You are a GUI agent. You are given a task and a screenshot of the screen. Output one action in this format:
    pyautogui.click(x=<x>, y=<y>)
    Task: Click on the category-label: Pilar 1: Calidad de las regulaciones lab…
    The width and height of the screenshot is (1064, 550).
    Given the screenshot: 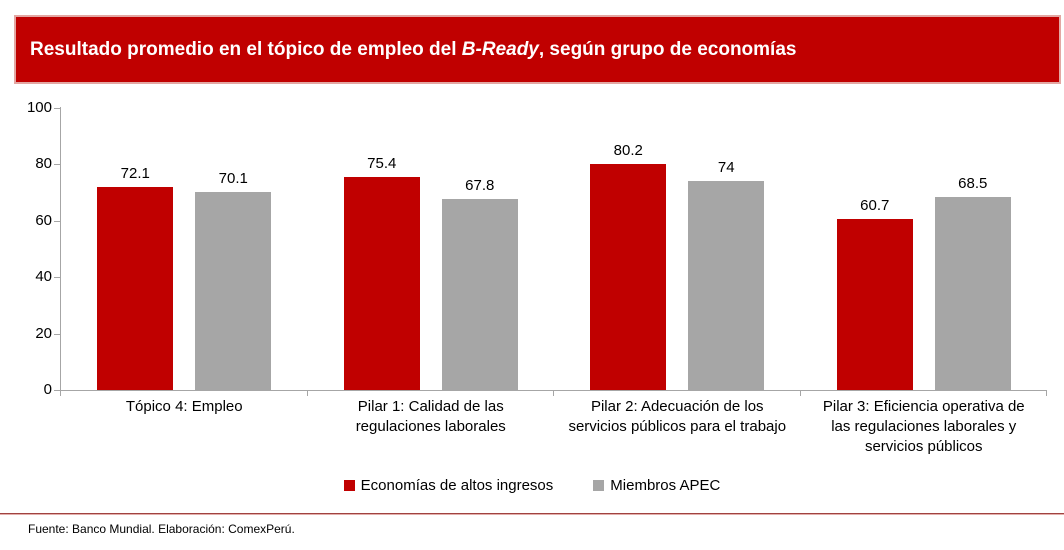 What is the action you would take?
    pyautogui.click(x=430, y=416)
    